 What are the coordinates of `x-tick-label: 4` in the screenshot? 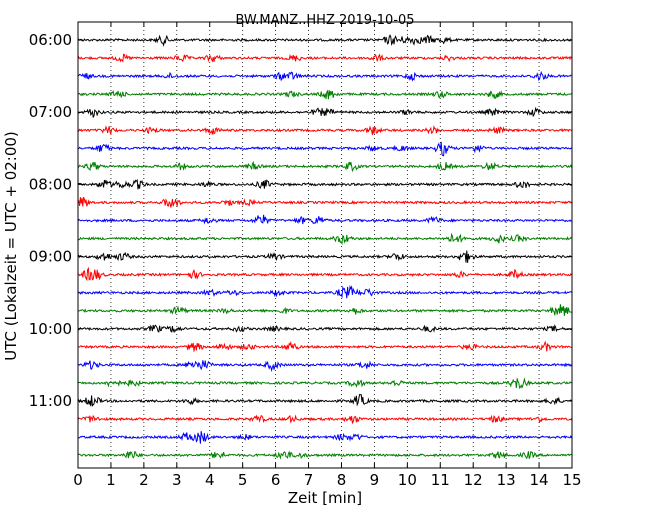 It's located at (210, 480).